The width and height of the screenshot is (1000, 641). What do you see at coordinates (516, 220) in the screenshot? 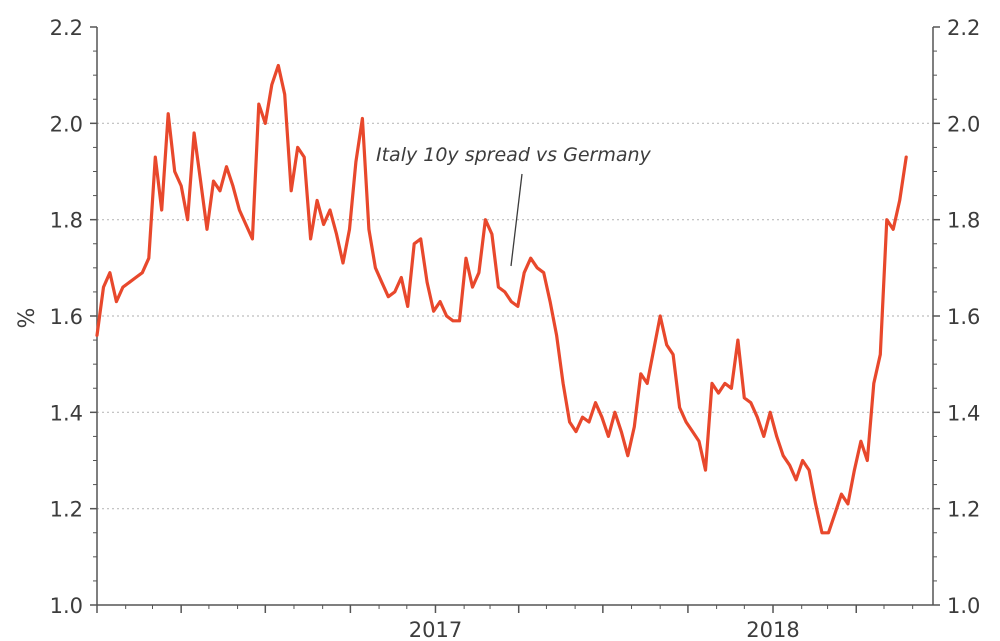
I see `annotation-leader-line` at bounding box center [516, 220].